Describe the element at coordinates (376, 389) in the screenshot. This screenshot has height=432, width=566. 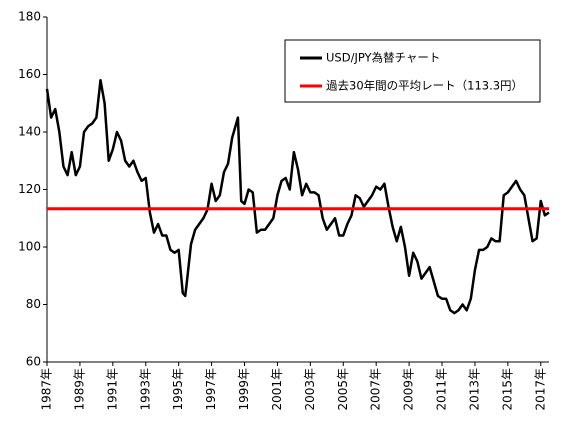
I see `x-tick-label: 2007年` at that location.